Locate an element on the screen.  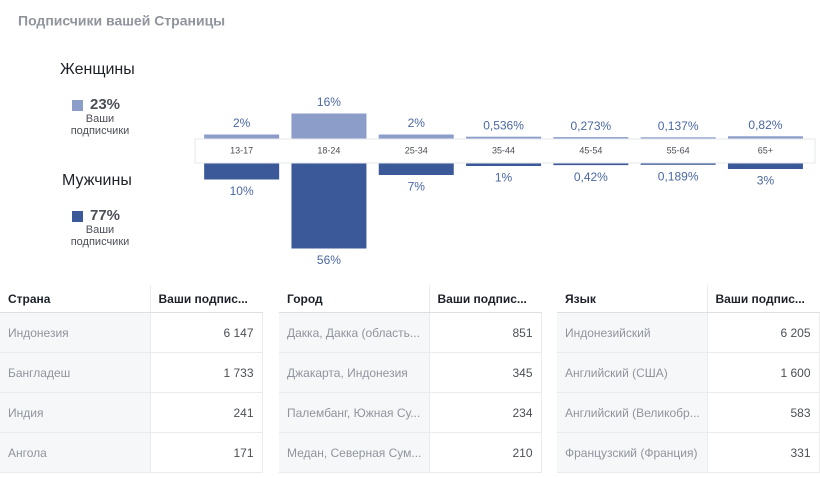
cell-value: 1 600 is located at coordinates (763, 372).